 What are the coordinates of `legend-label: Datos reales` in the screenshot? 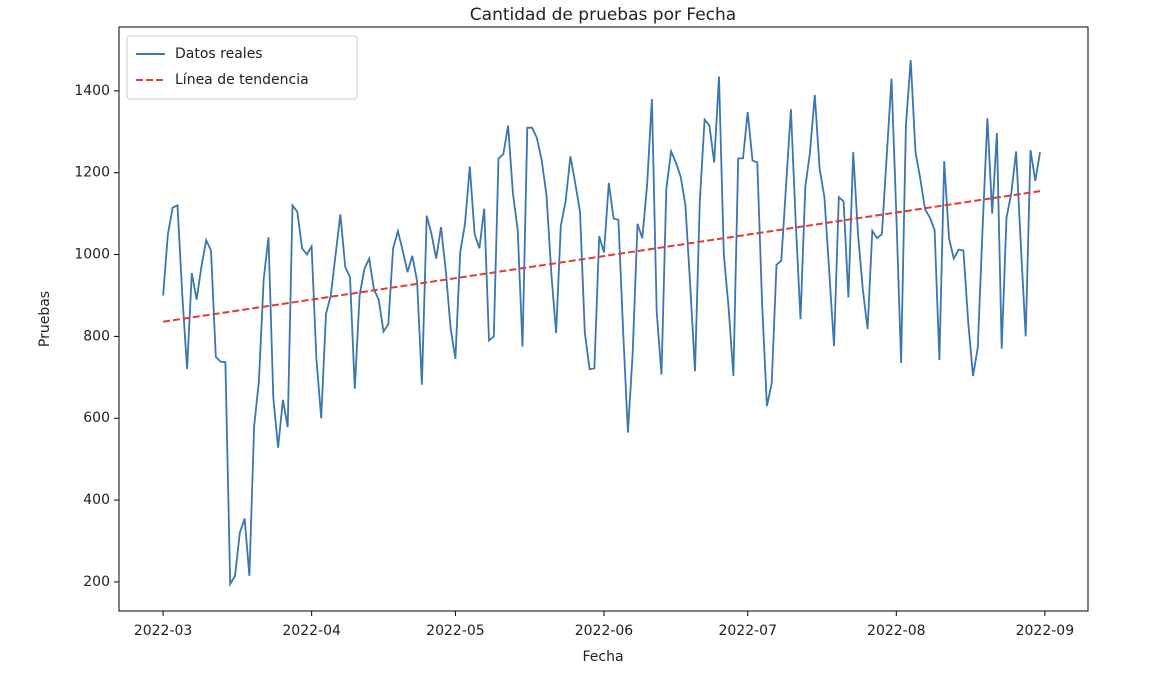 It's located at (219, 54).